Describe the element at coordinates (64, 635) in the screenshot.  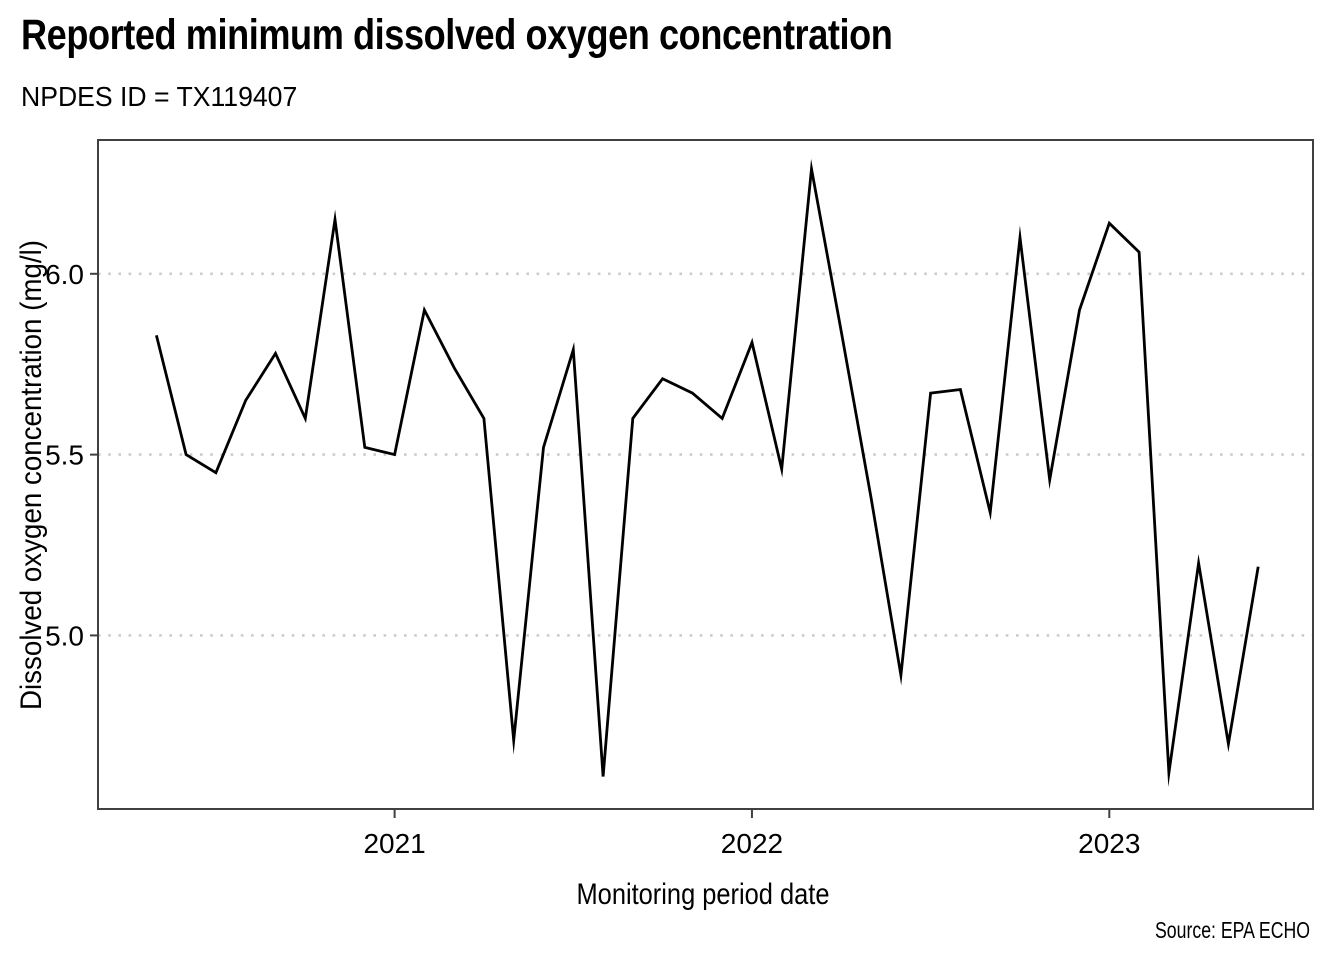
I see `y-tick-label: 5.0` at that location.